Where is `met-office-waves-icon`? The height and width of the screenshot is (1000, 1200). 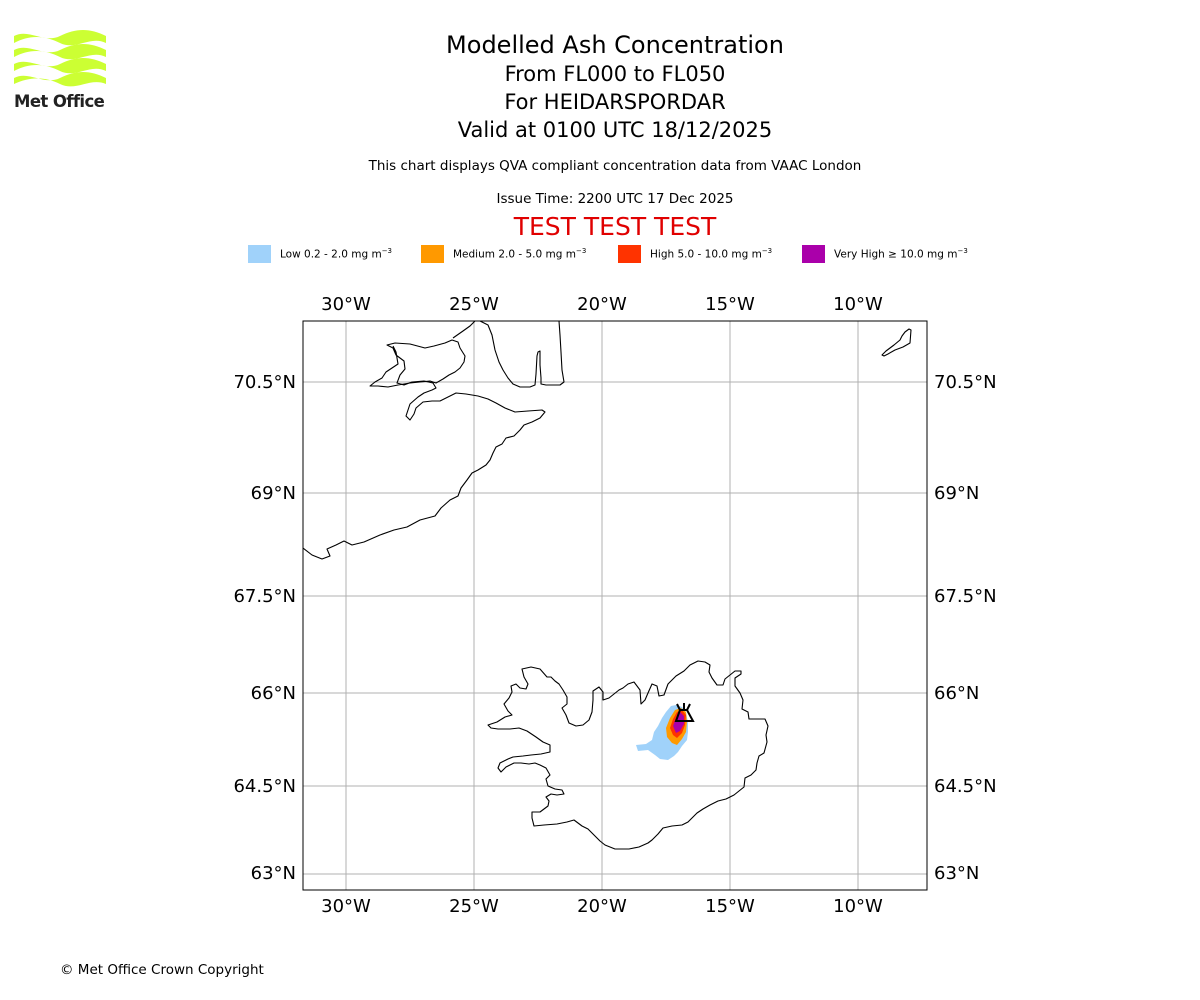
met-office-waves-icon is located at coordinates (60, 58).